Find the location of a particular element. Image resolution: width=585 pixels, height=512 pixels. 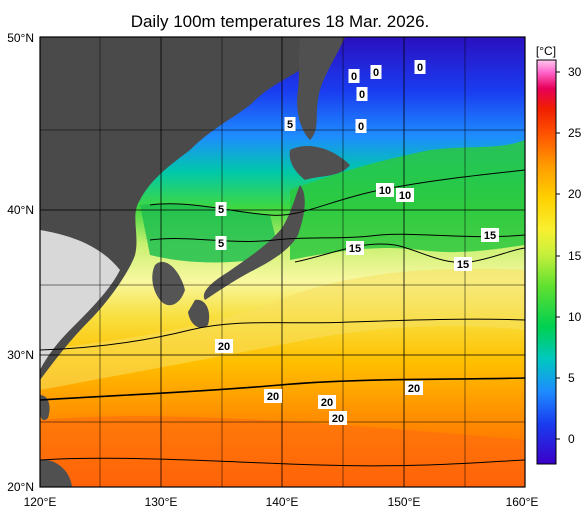

taiwan is located at coordinates (45, 407).